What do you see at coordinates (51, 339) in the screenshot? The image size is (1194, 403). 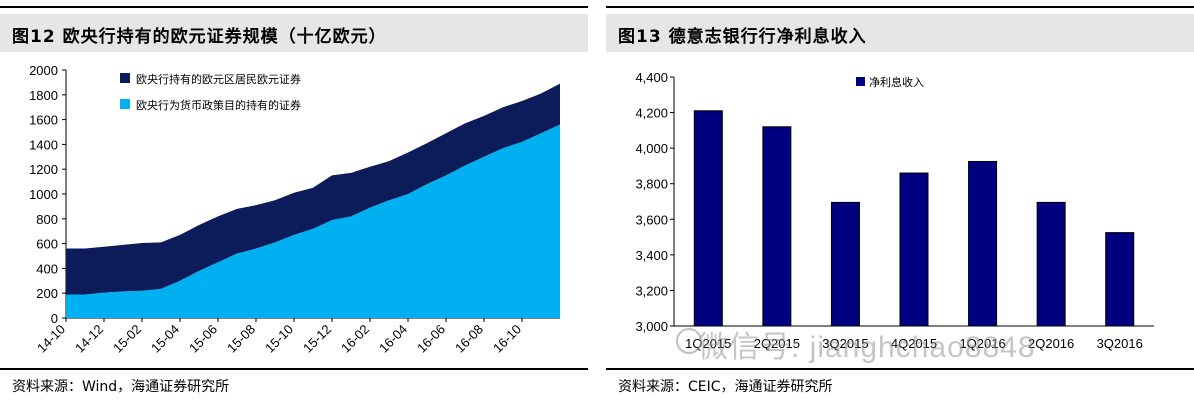 I see `x-tick-label: 14-10` at bounding box center [51, 339].